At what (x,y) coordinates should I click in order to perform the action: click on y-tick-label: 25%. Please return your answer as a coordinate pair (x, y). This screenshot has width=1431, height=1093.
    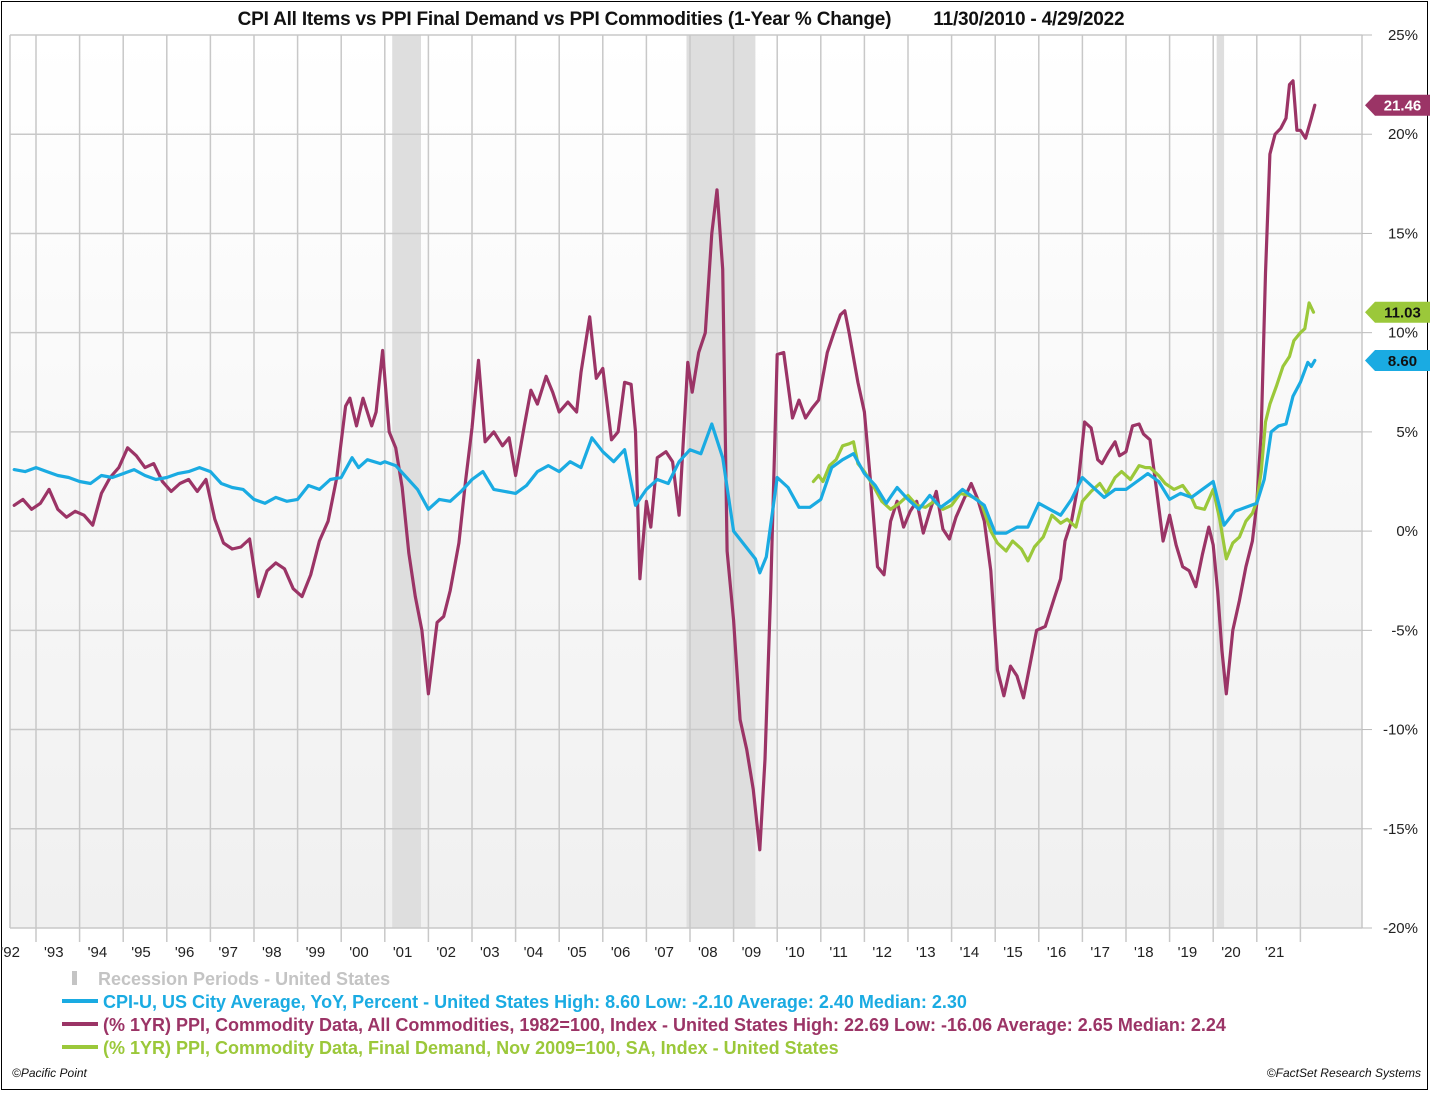
    Looking at the image, I should click on (1403, 35).